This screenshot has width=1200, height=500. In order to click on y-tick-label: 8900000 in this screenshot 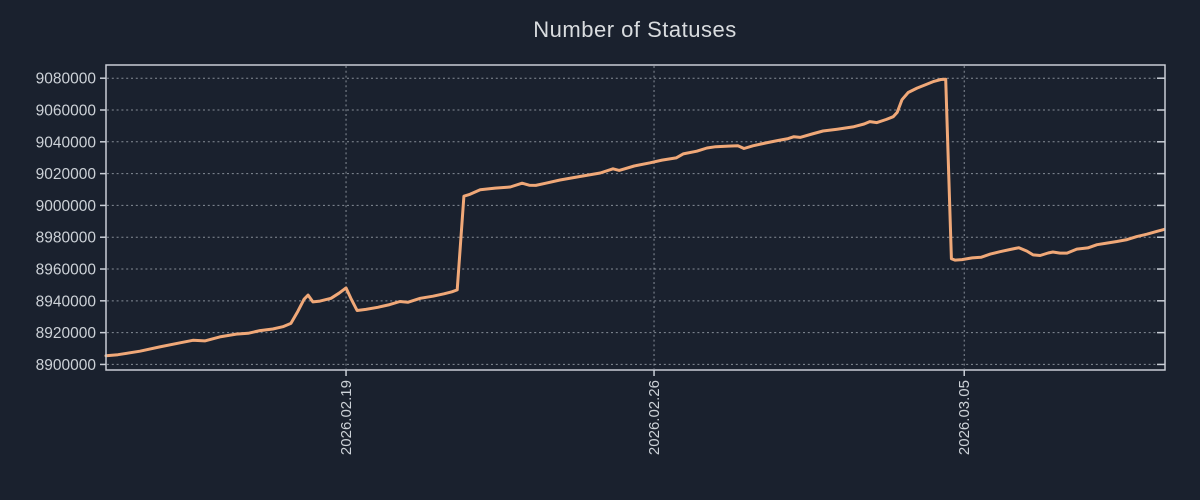, I will do `click(66, 365)`.